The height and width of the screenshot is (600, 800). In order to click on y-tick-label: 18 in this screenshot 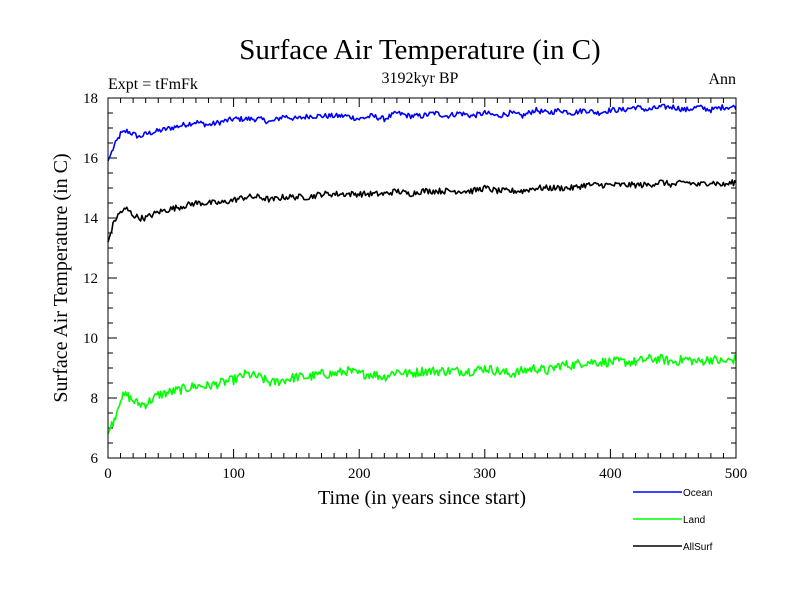, I will do `click(90, 99)`.